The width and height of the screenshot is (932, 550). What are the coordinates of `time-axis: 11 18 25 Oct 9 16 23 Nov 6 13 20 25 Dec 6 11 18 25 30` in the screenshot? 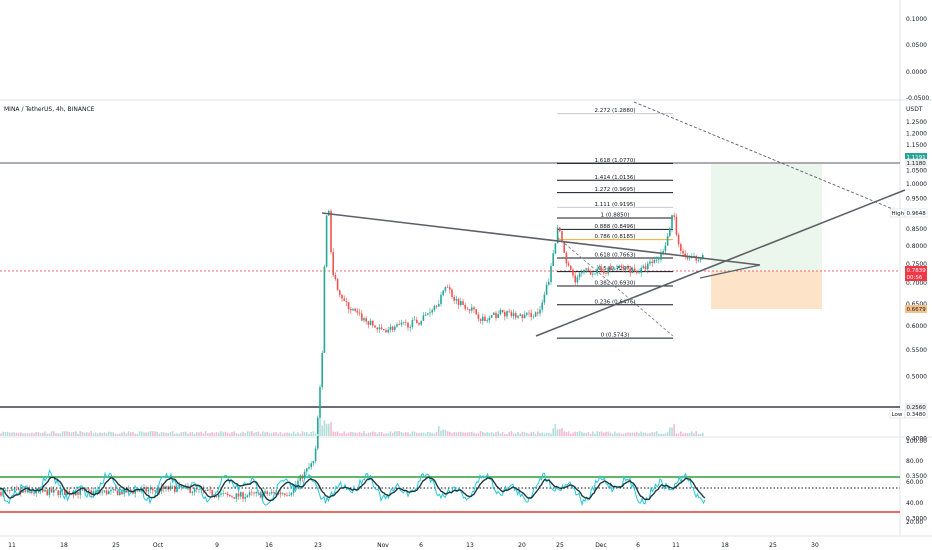 It's located at (413, 545).